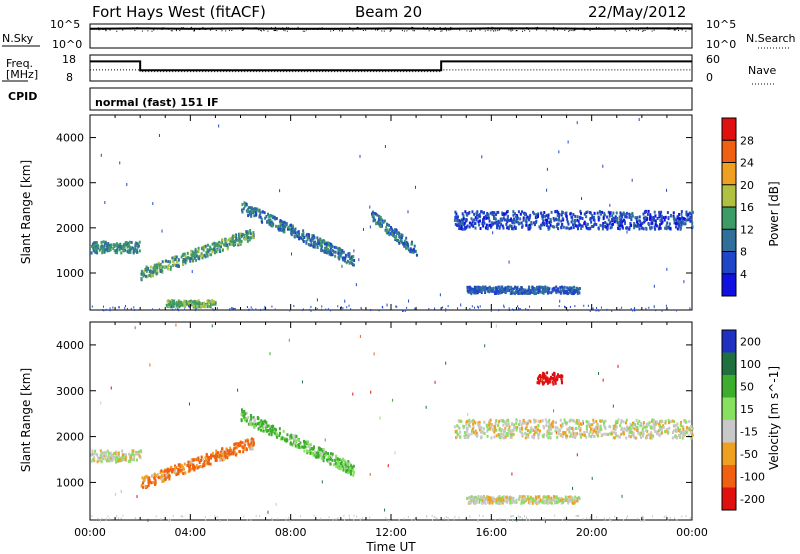  Describe the element at coordinates (747, 163) in the screenshot. I see `colorbar-tick-label: 24` at that location.